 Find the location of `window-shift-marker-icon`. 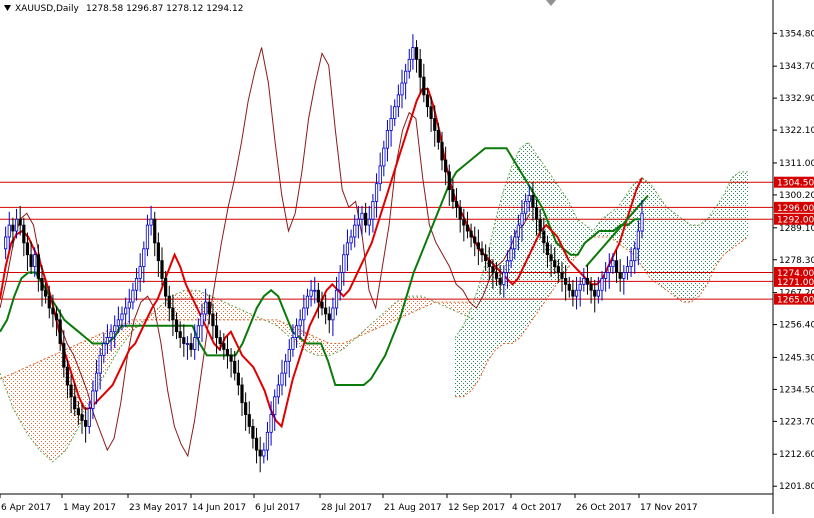

window-shift-marker-icon is located at coordinates (551, 3).